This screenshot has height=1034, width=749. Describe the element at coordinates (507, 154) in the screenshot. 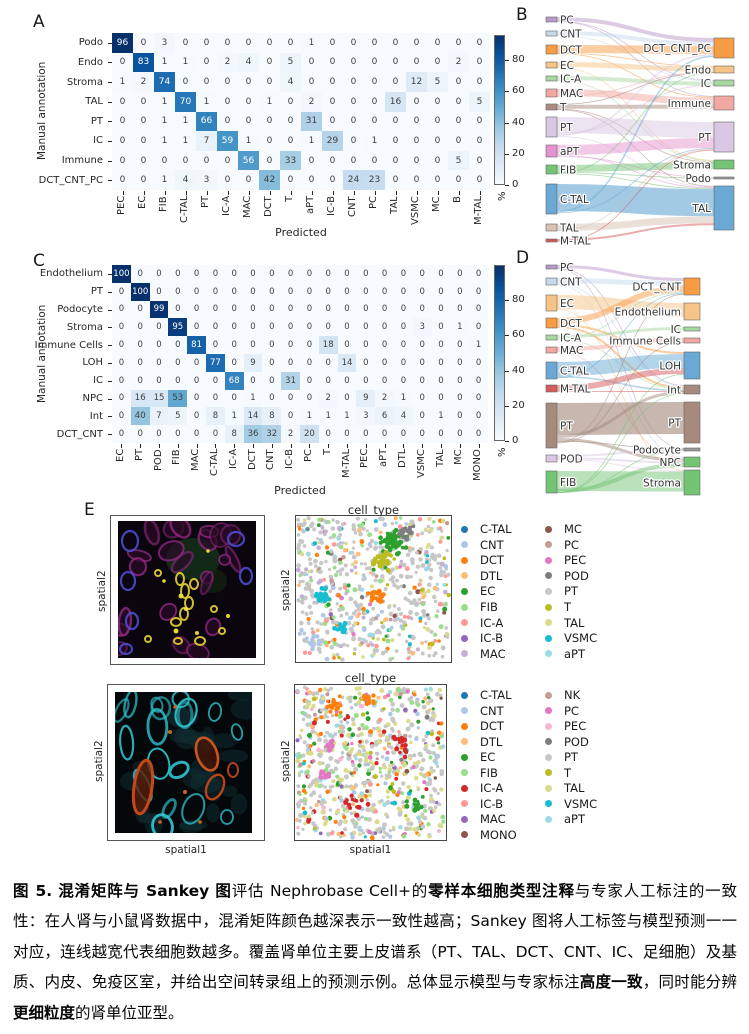

I see `colorbar-tick` at that location.